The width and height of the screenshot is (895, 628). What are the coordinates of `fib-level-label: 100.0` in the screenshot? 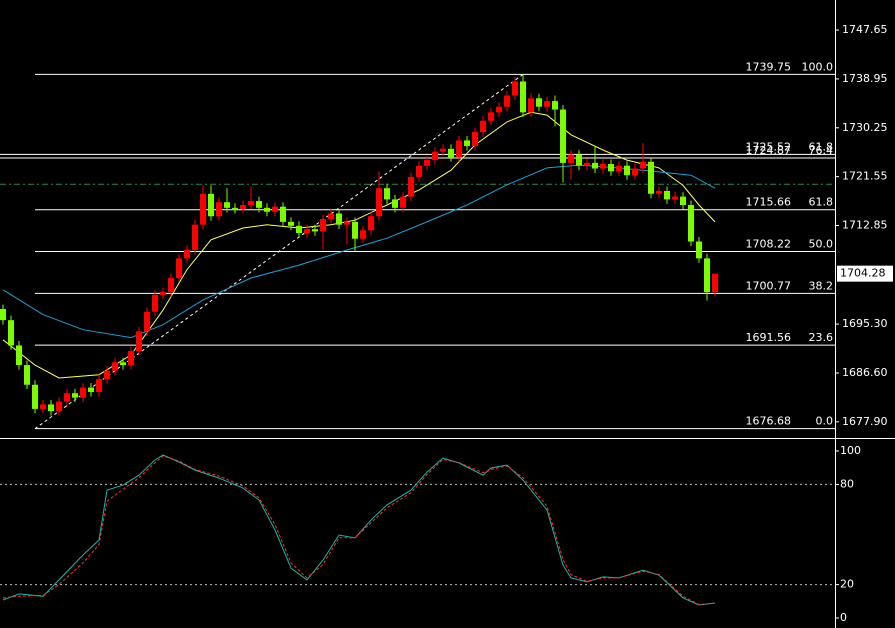 It's located at (818, 66).